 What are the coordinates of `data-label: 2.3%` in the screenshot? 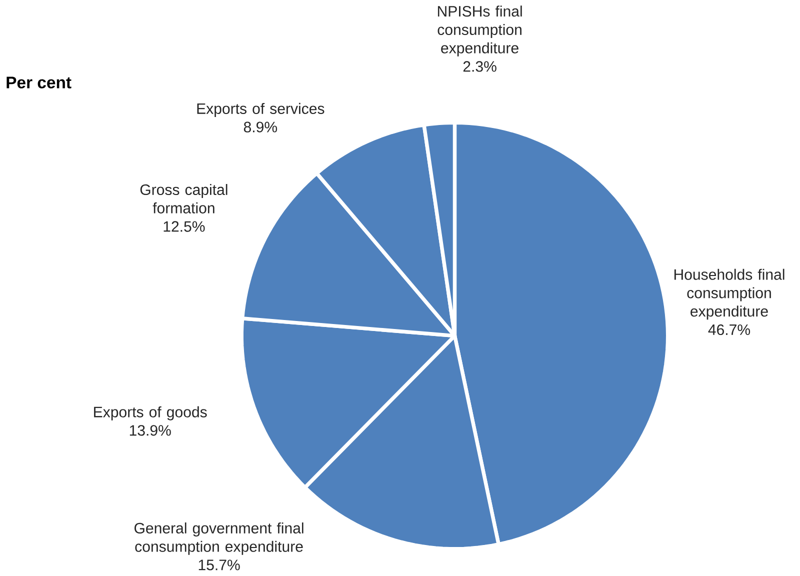 It's located at (479, 66).